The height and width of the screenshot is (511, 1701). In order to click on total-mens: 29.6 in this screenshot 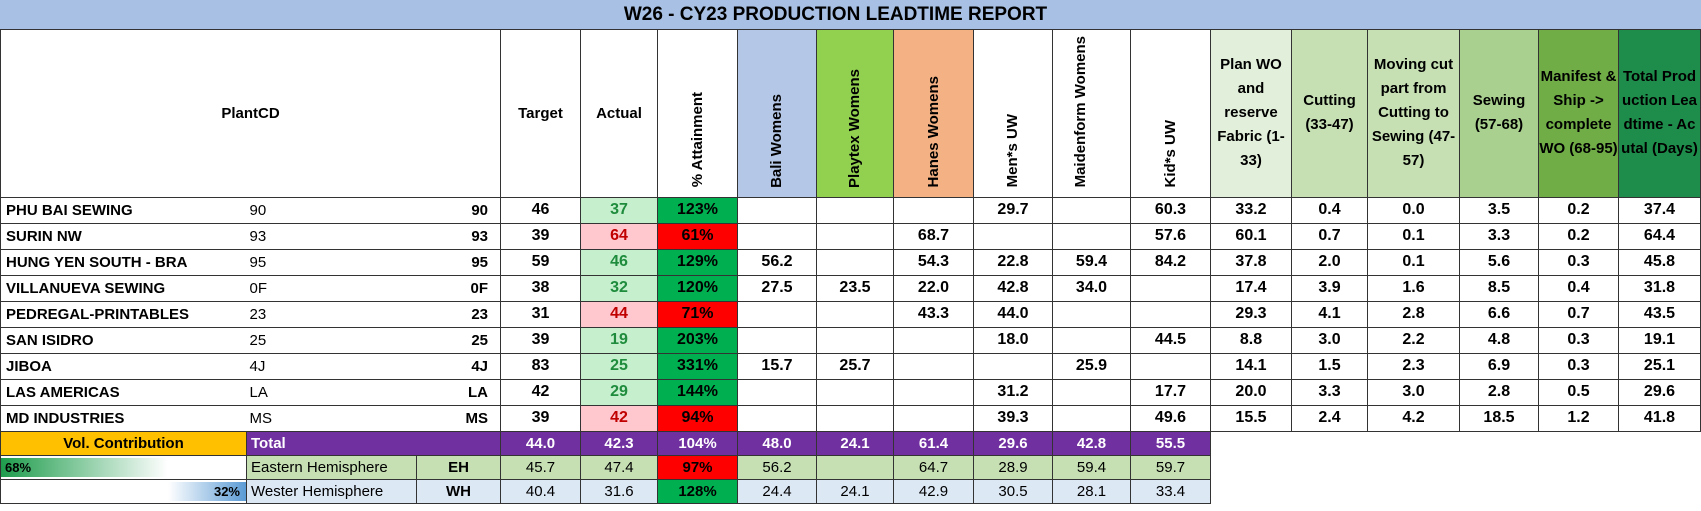, I will do `click(1013, 443)`.